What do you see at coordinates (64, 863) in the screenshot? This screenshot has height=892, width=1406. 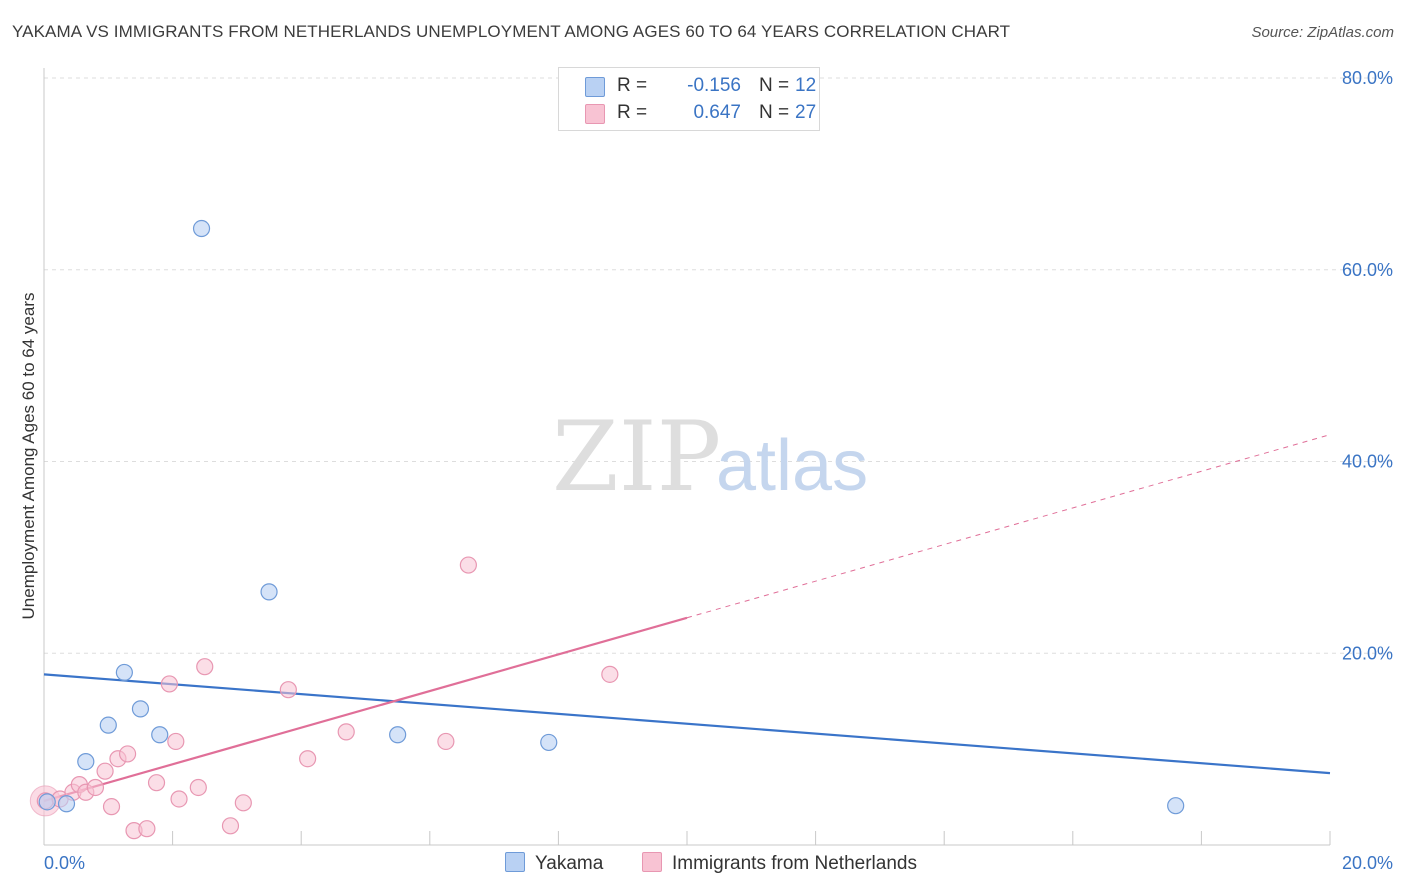 I see `x-tick-label: 0.0%` at bounding box center [64, 863].